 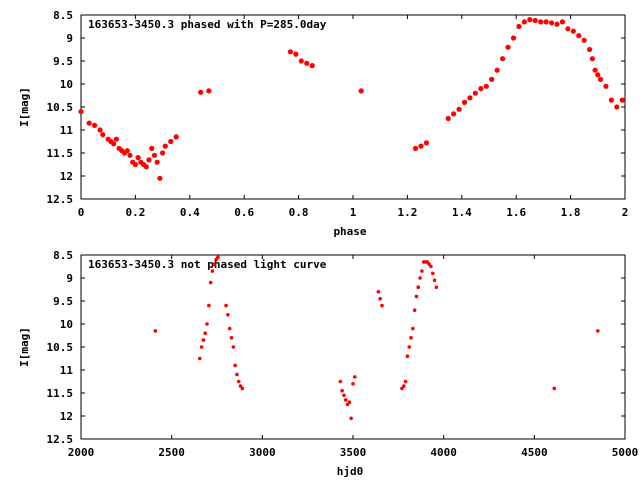 What do you see at coordinates (262, 452) in the screenshot?
I see `unphased-x-tick-label: 3000` at bounding box center [262, 452].